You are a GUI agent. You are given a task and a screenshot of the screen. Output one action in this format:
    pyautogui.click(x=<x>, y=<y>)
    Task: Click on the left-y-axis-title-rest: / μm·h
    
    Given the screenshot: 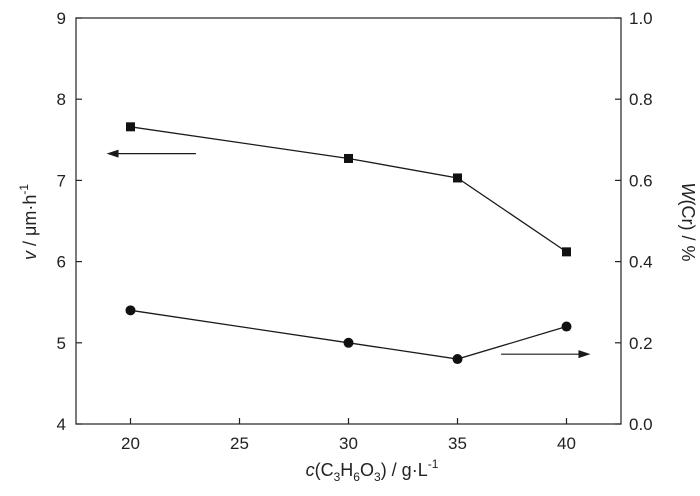 What is the action you would take?
    pyautogui.click(x=30, y=223)
    